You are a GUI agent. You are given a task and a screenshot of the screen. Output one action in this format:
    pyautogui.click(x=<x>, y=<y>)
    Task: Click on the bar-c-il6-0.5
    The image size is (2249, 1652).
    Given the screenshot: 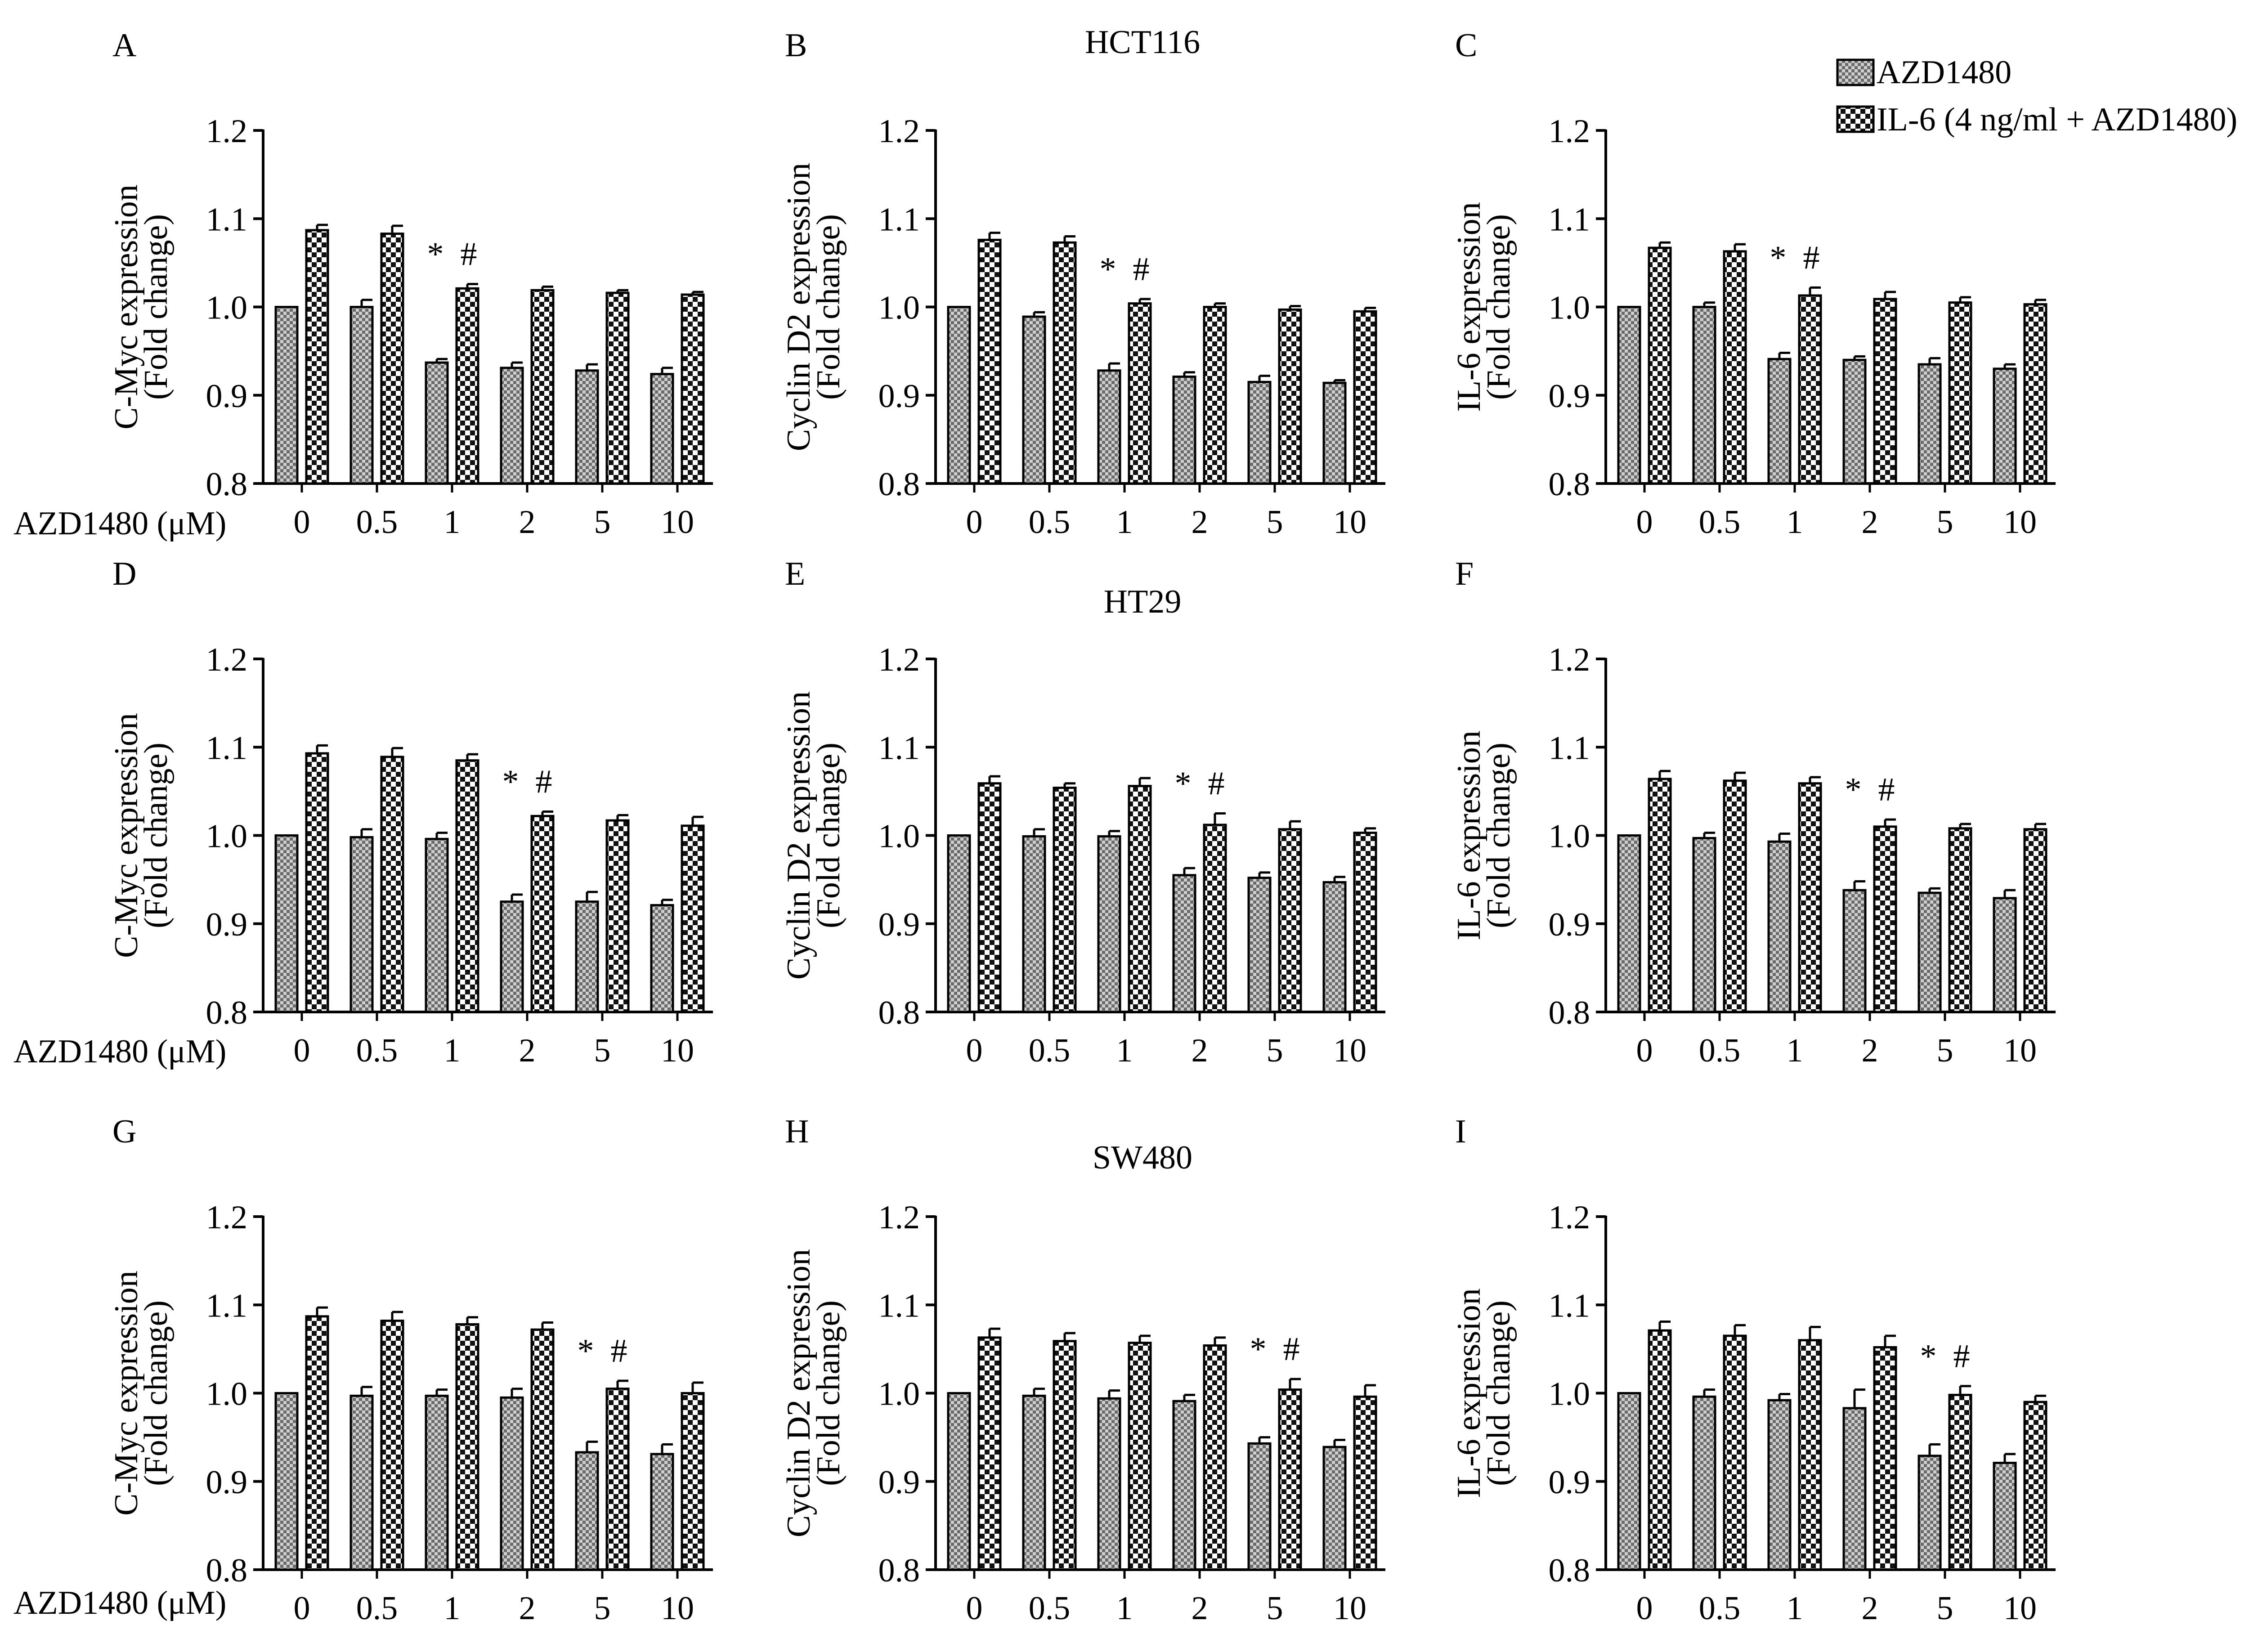 What is the action you would take?
    pyautogui.click(x=1735, y=367)
    